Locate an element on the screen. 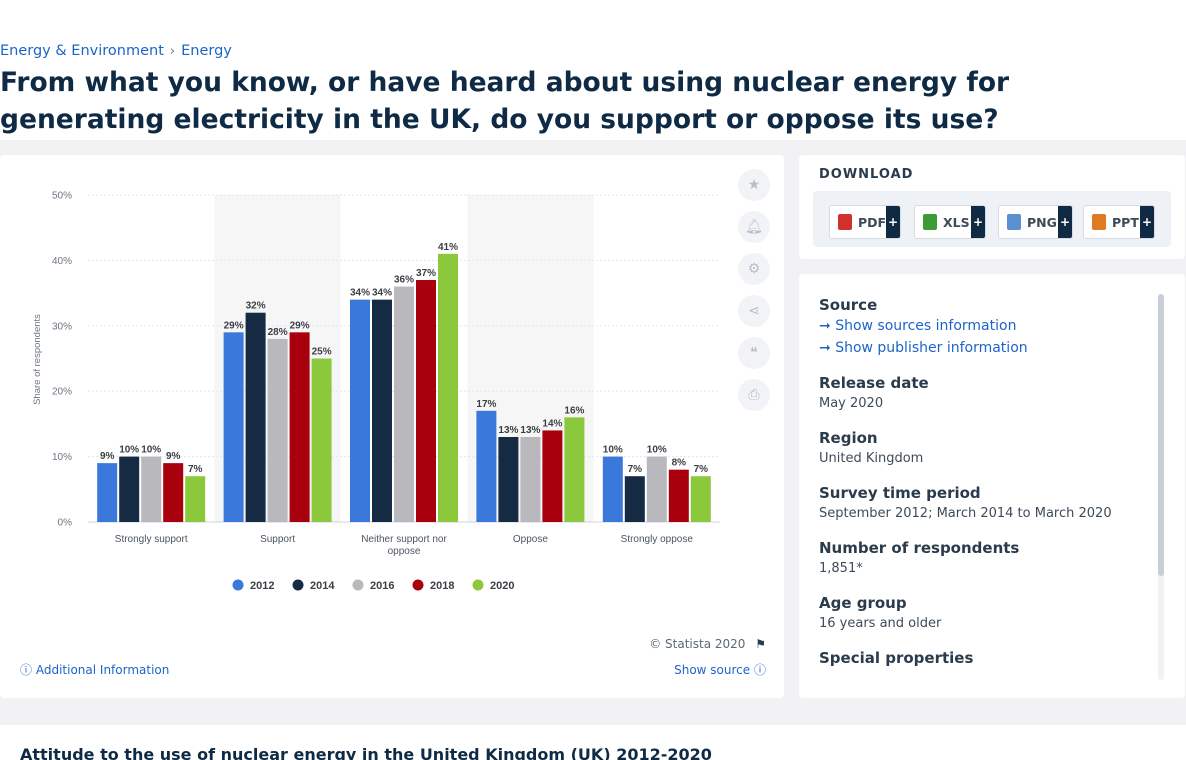 This screenshot has height=760, width=1186. x-category-label: Strongly support is located at coordinates (151, 539).